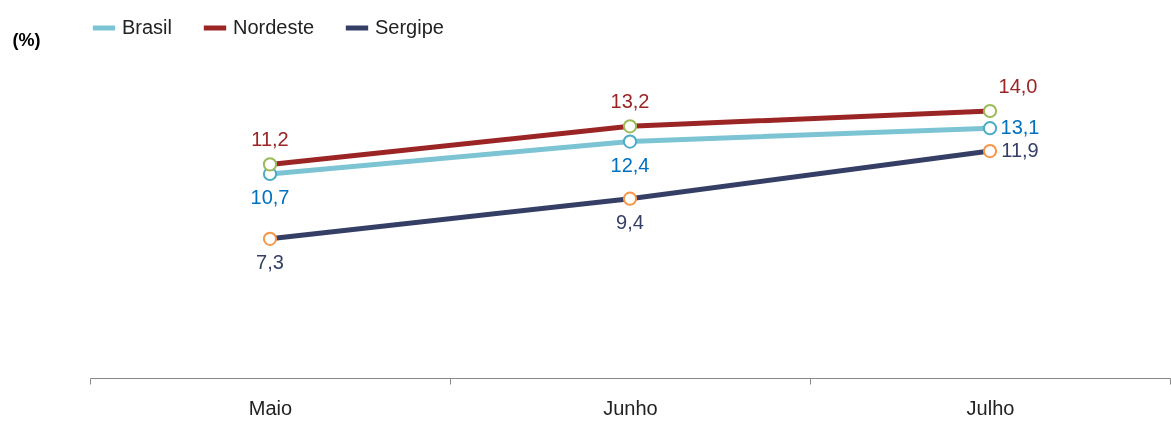 This screenshot has width=1171, height=423. Describe the element at coordinates (630, 101) in the screenshot. I see `data-label: 13,2` at that location.